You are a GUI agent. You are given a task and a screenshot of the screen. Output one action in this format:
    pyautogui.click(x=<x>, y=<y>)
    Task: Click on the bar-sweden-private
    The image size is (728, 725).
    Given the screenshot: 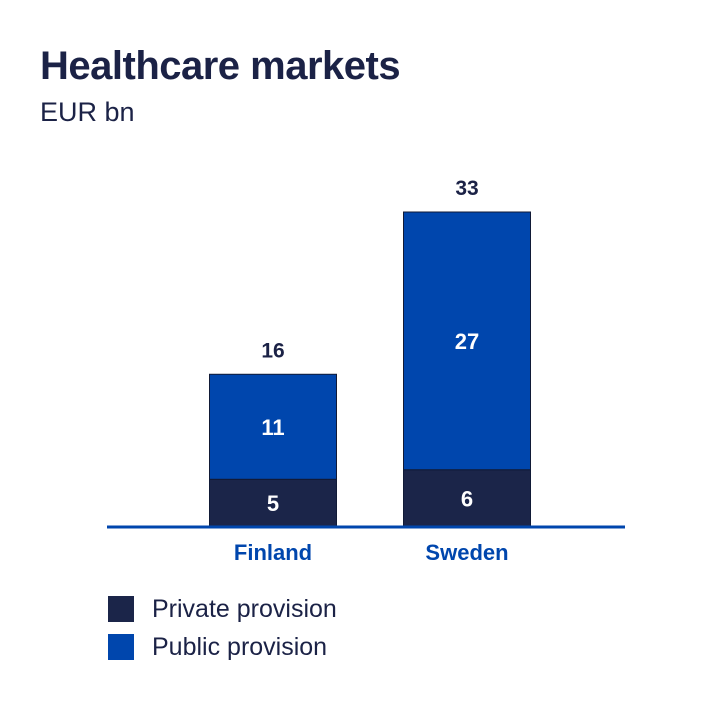 What is the action you would take?
    pyautogui.click(x=467, y=498)
    